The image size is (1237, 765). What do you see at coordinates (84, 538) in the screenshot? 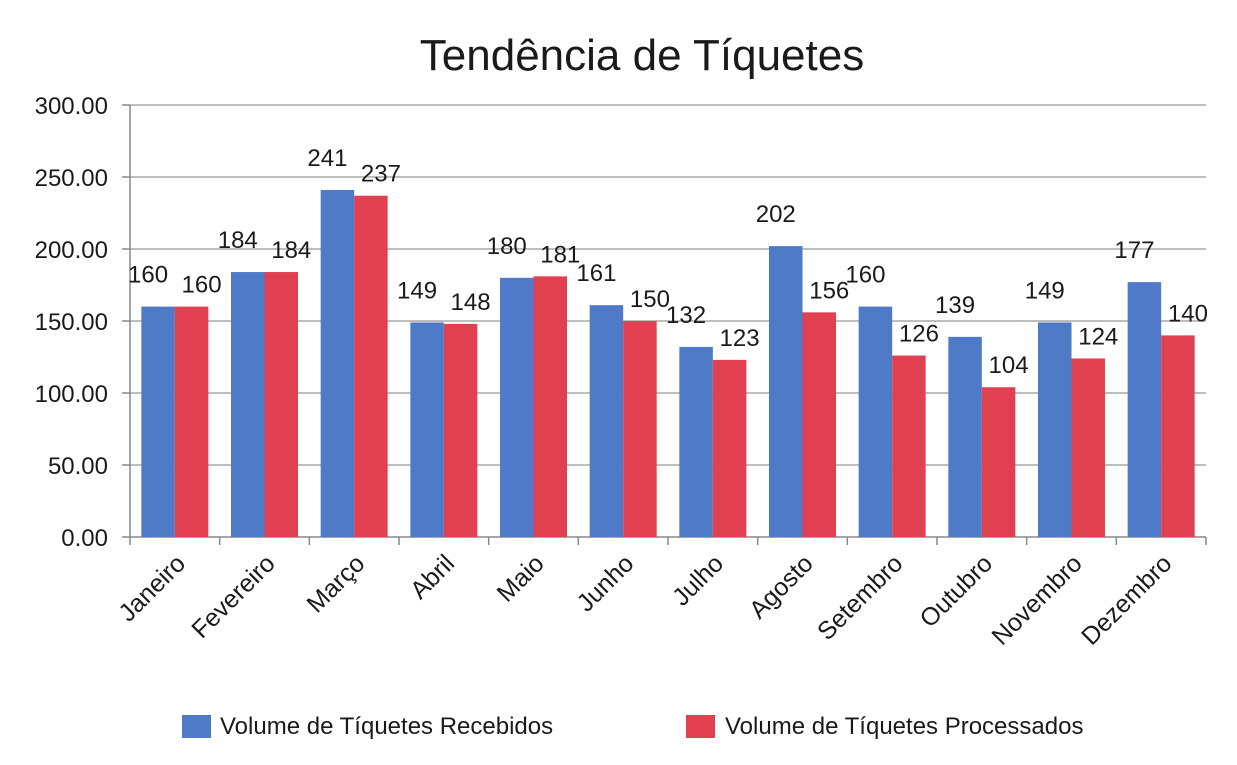
I see `y-tick-label: 0.00` at bounding box center [84, 538].